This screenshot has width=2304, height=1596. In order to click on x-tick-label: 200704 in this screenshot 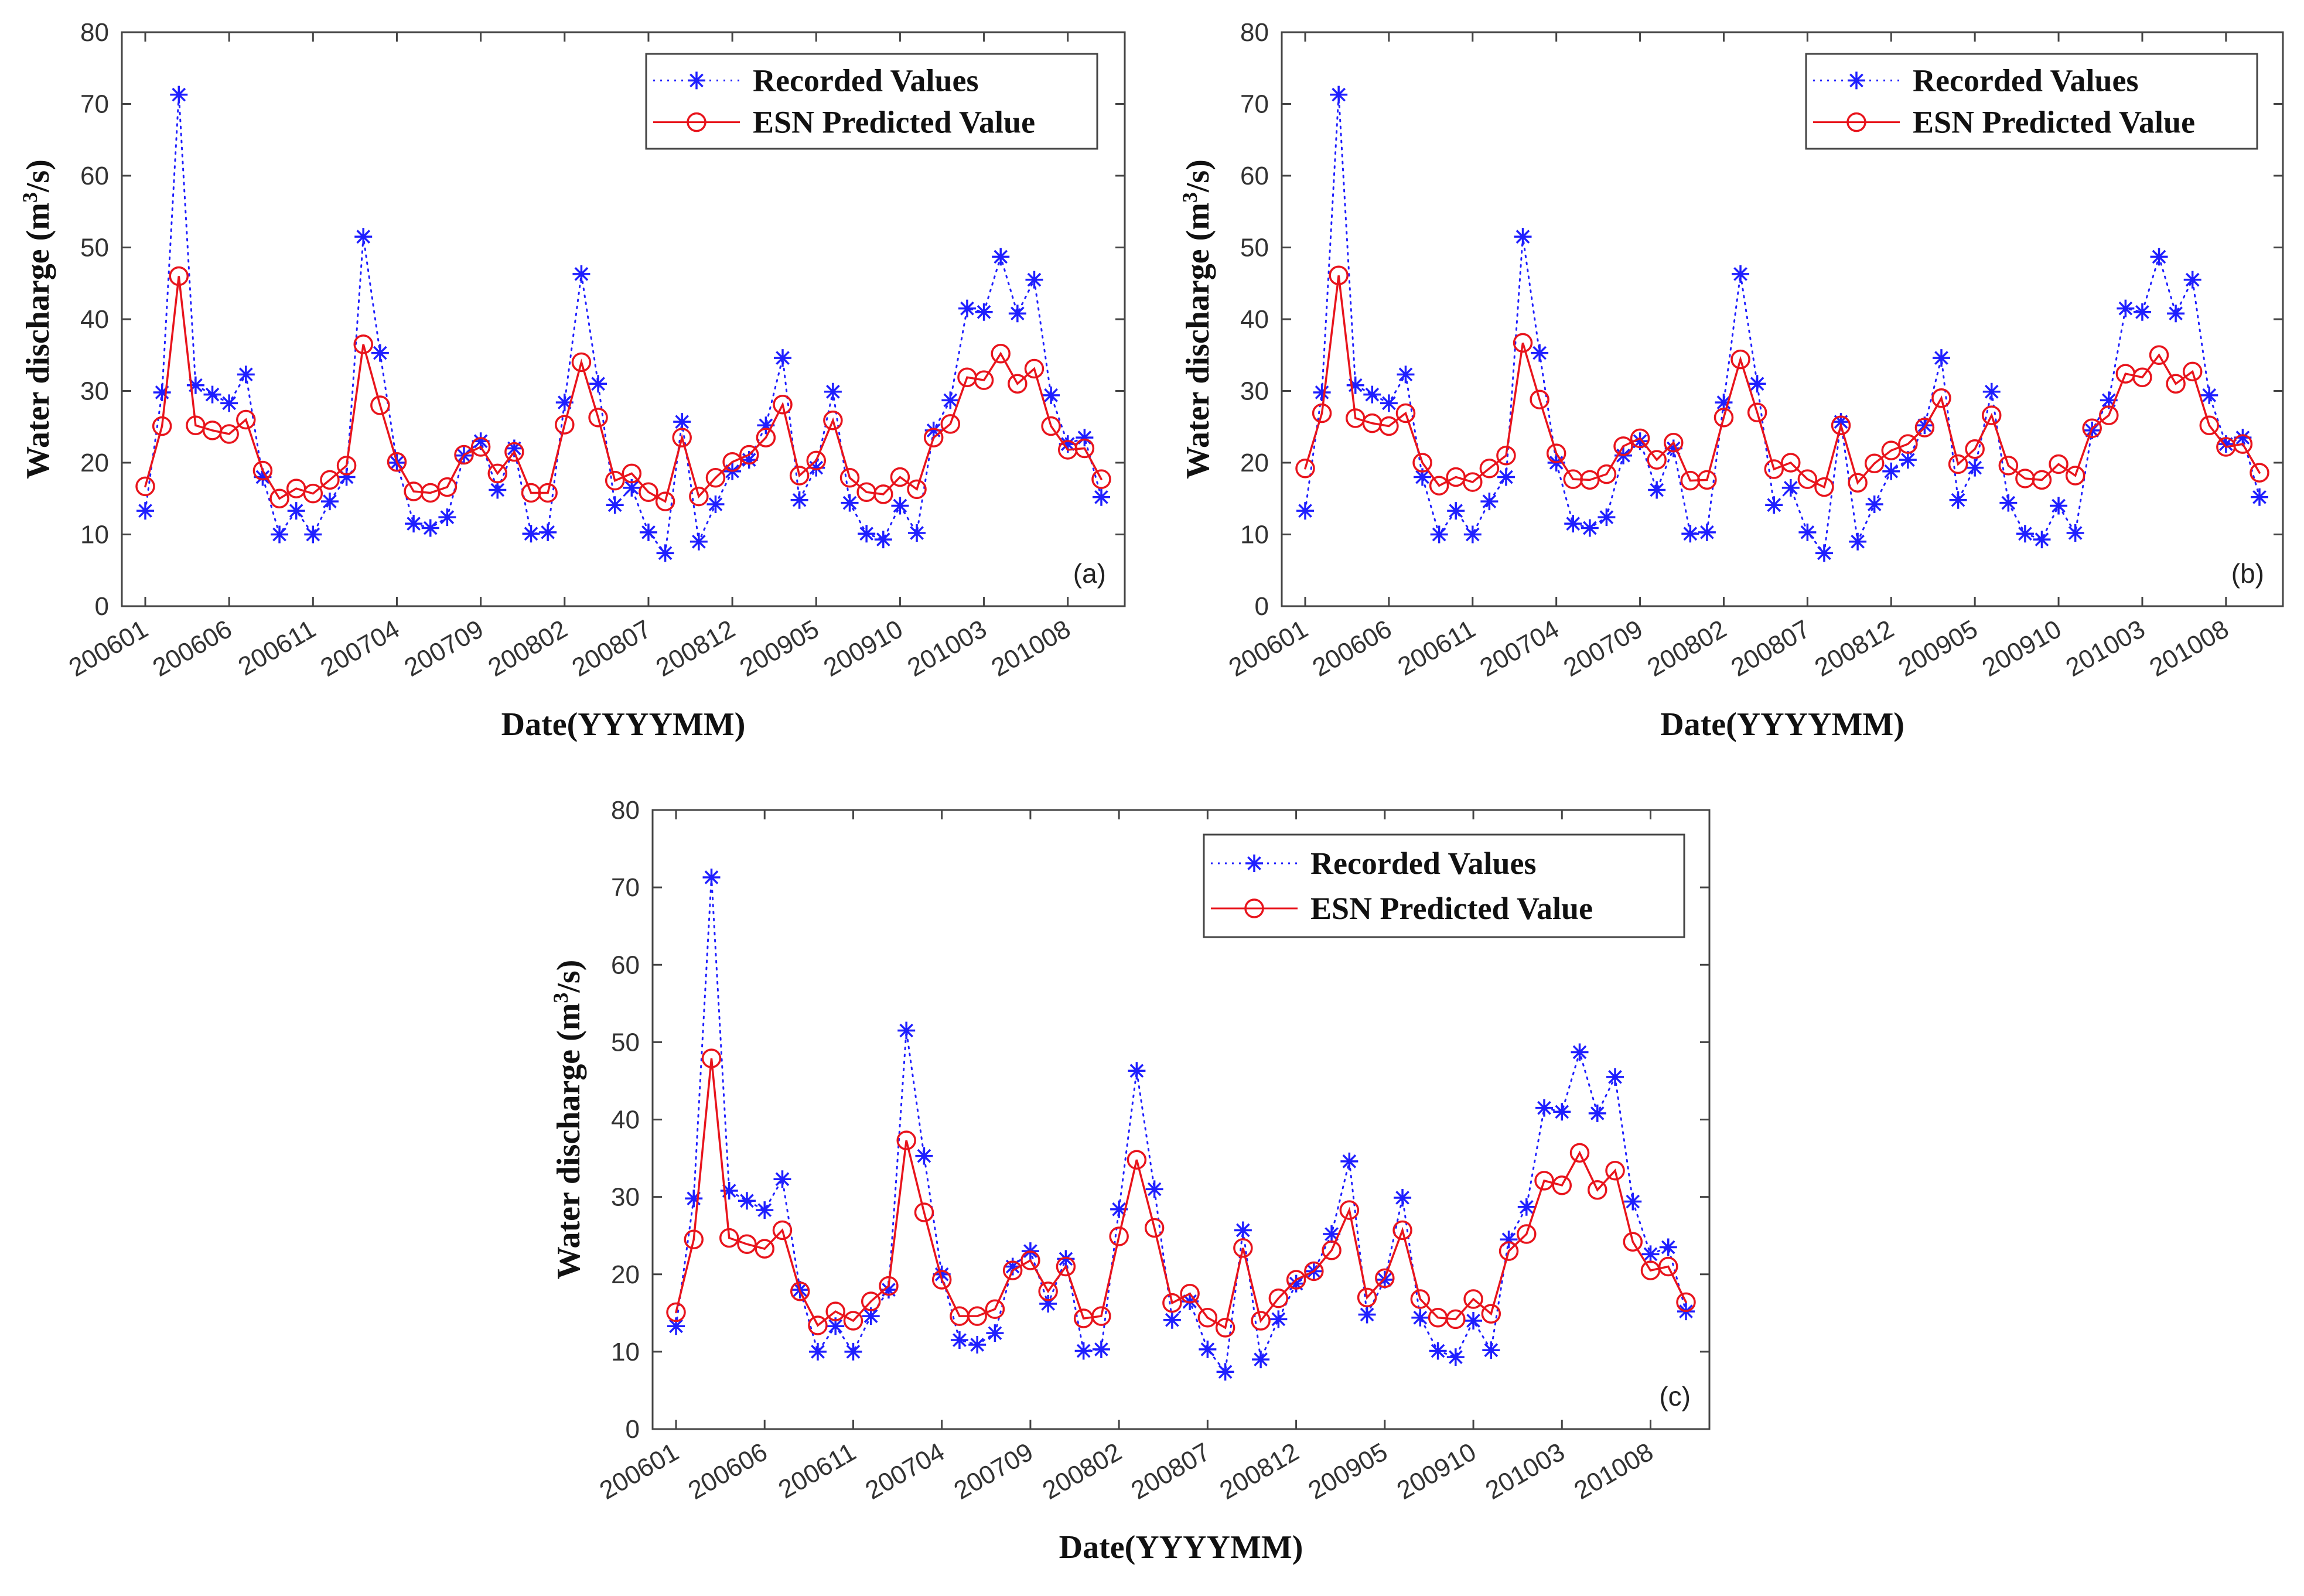, I will do `click(905, 1471)`.